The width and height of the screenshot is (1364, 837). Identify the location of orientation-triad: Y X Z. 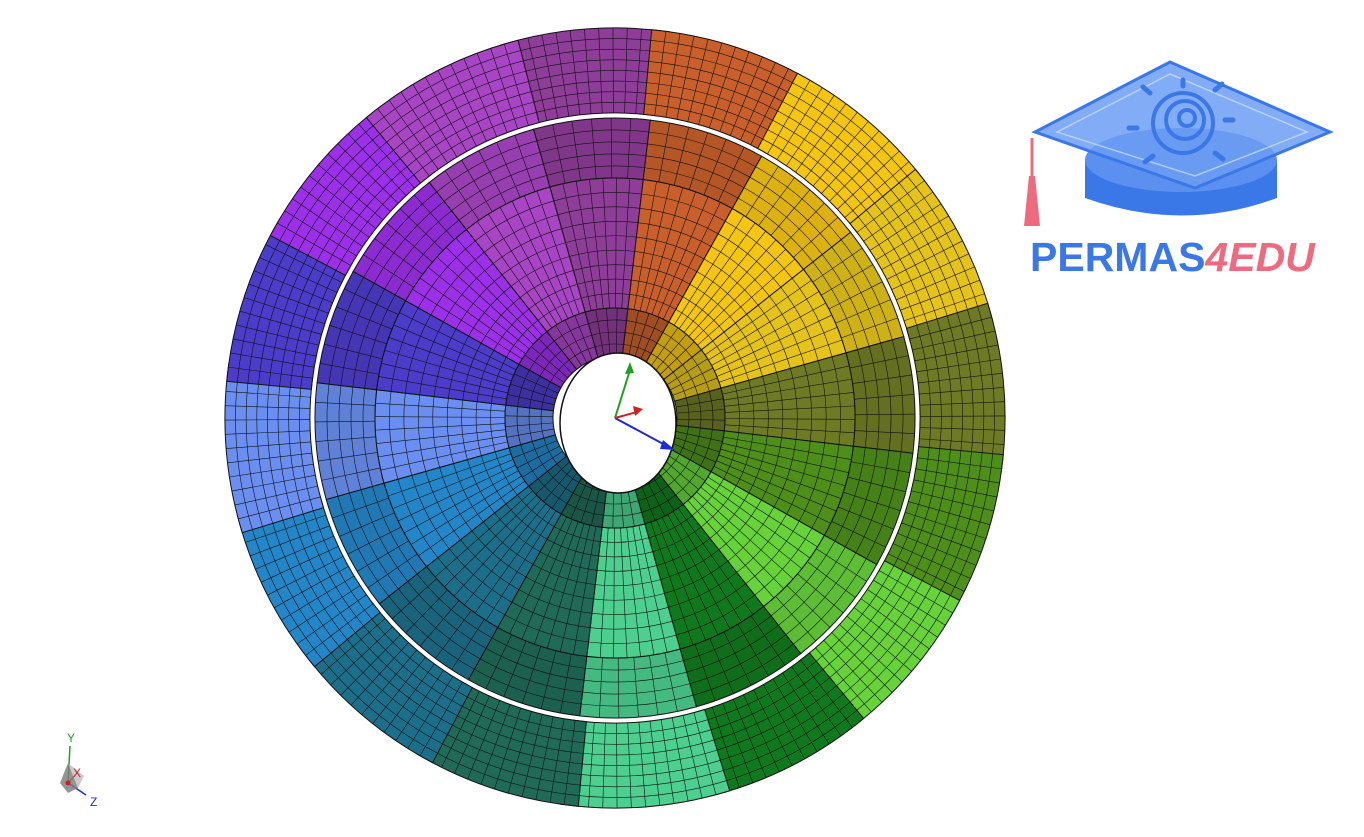
(81, 773).